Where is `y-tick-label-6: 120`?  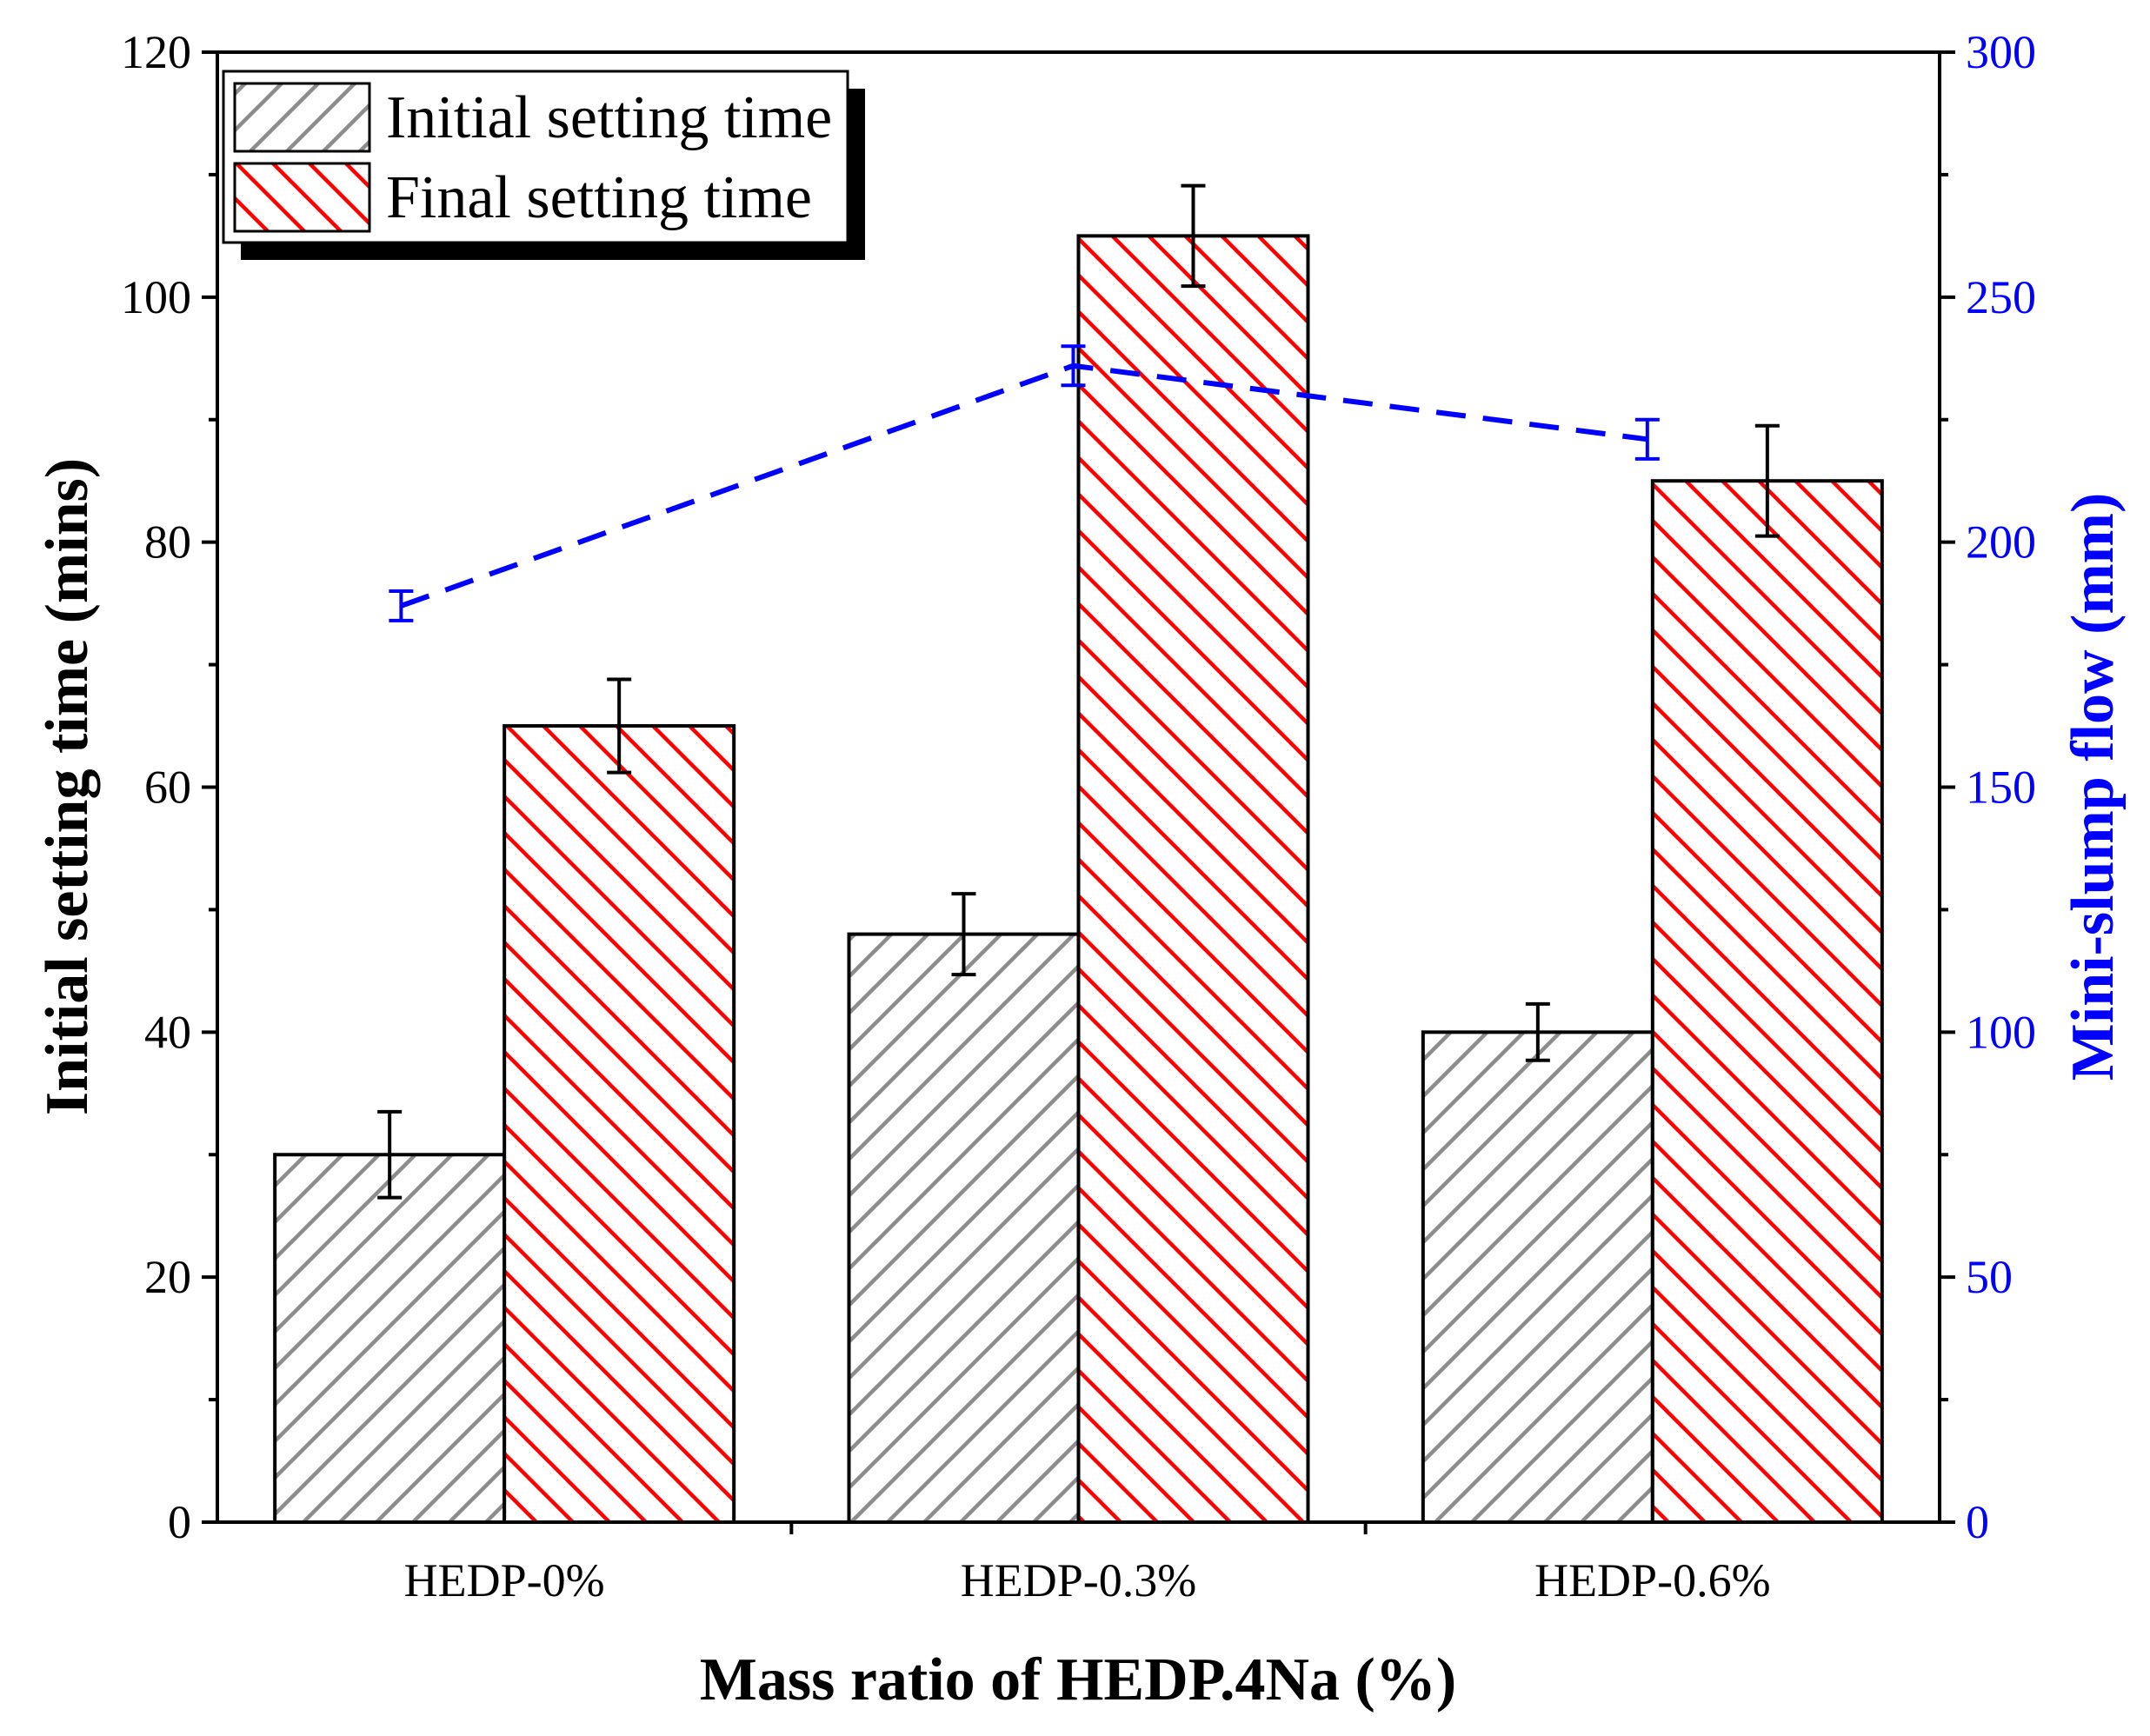
y-tick-label-6: 120 is located at coordinates (156, 52).